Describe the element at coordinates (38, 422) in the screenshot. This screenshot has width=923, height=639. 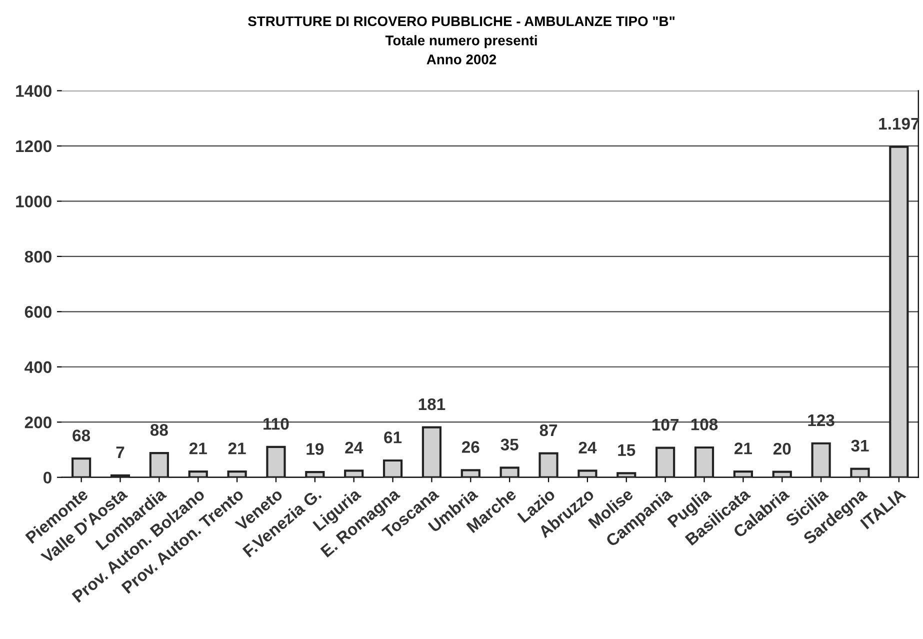
I see `y-tick-label: 200` at that location.